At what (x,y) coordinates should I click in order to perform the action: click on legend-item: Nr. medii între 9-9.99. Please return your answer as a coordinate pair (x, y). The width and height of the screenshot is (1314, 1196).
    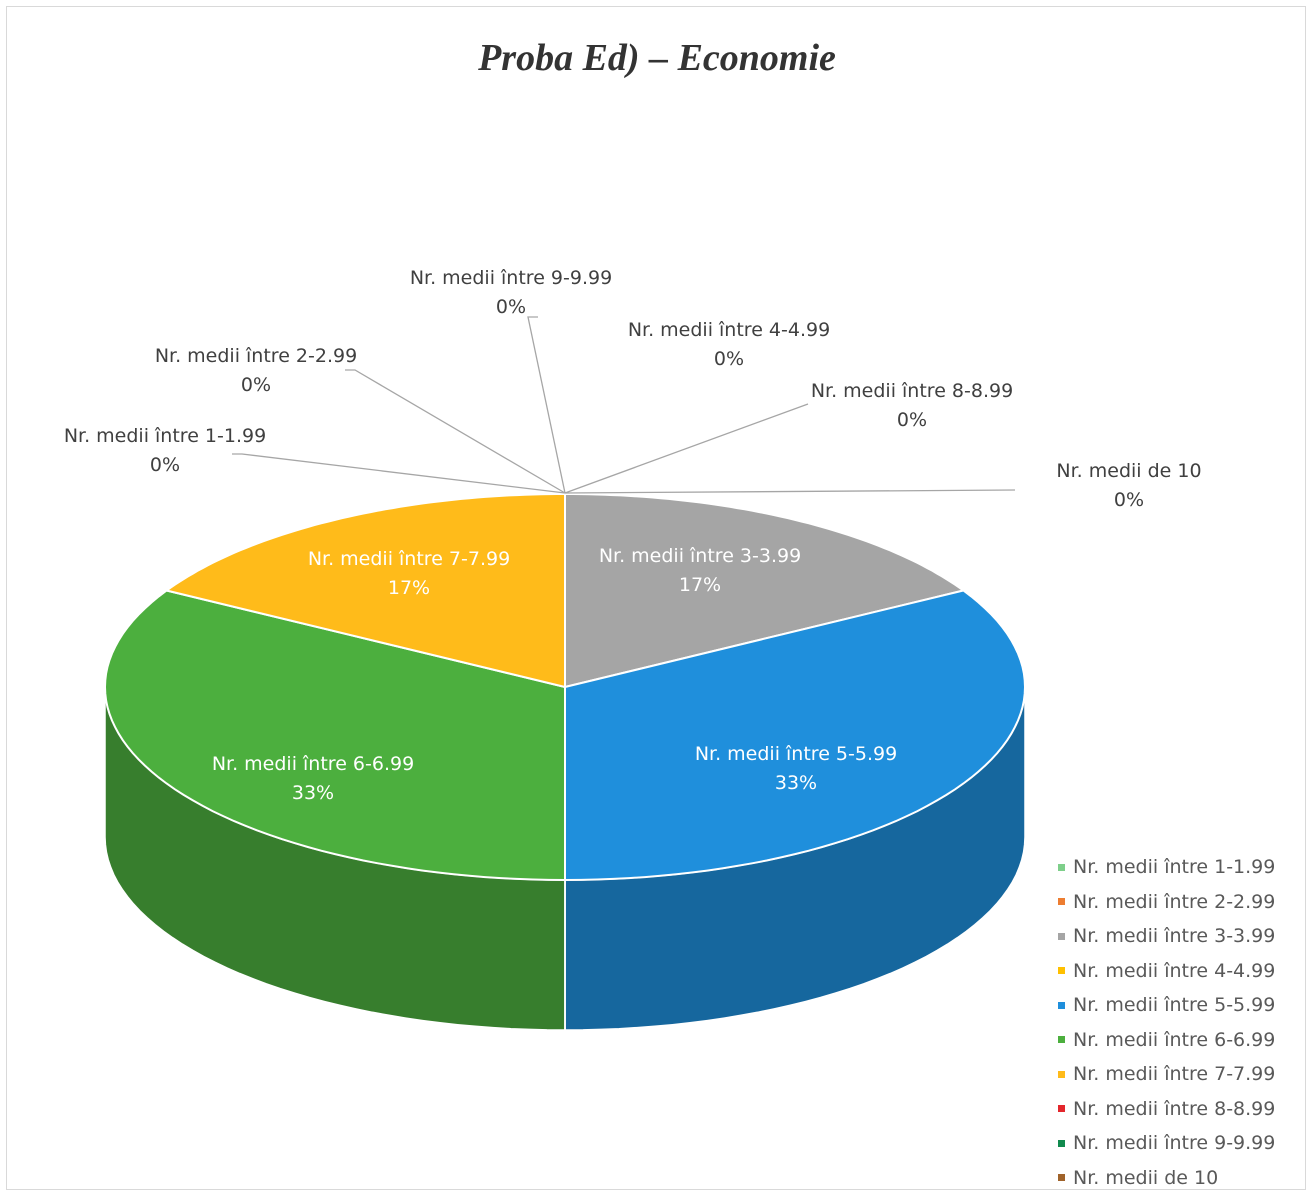
    Looking at the image, I should click on (1183, 1143).